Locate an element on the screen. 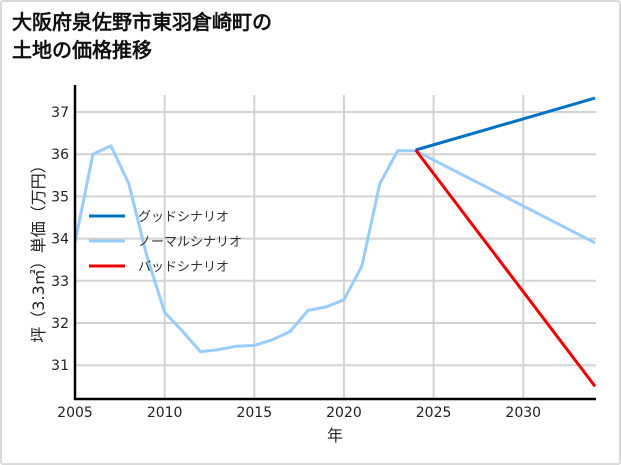 This screenshot has height=465, width=621. legend-label: バッドシナリオ is located at coordinates (183, 267).